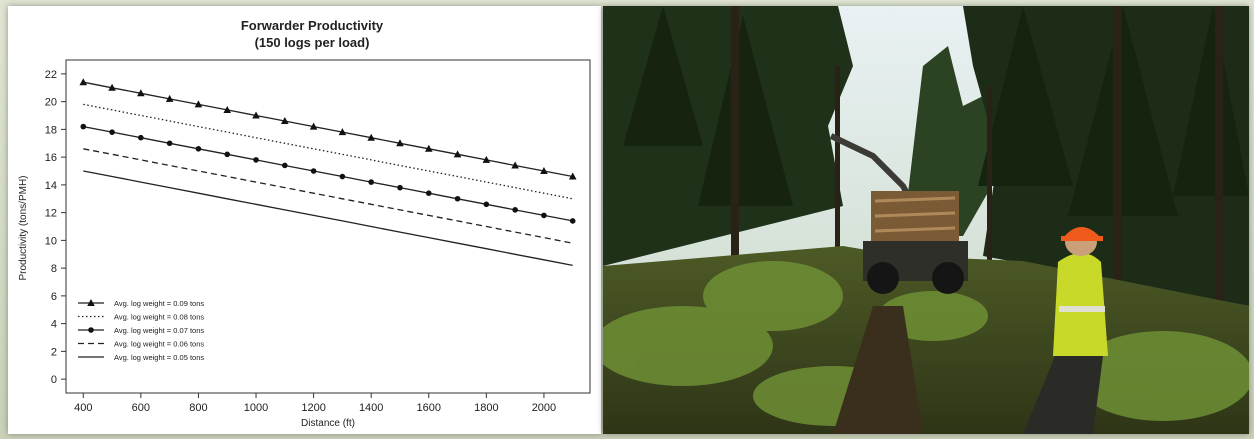  Describe the element at coordinates (198, 408) in the screenshot. I see `x-tick-label: 800` at that location.